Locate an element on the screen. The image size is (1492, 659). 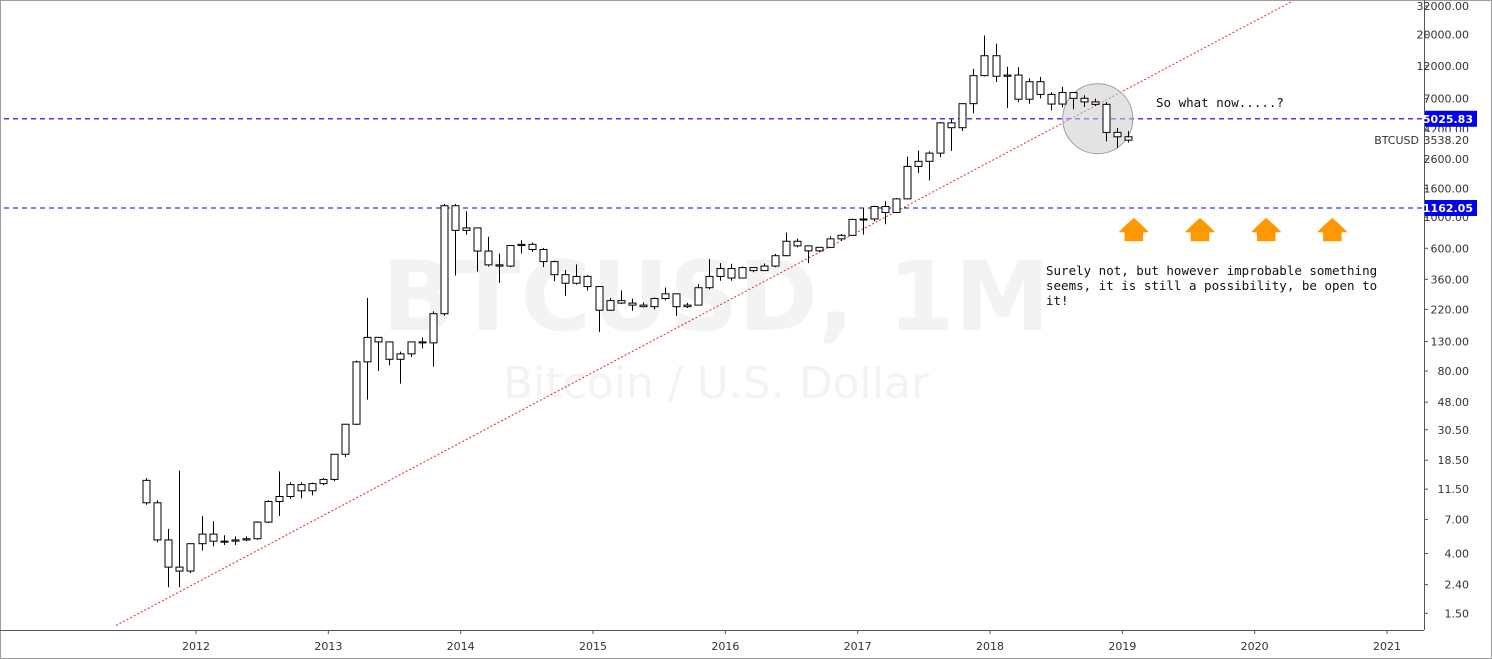
x-tick-label: 2019 is located at coordinates (1122, 646).